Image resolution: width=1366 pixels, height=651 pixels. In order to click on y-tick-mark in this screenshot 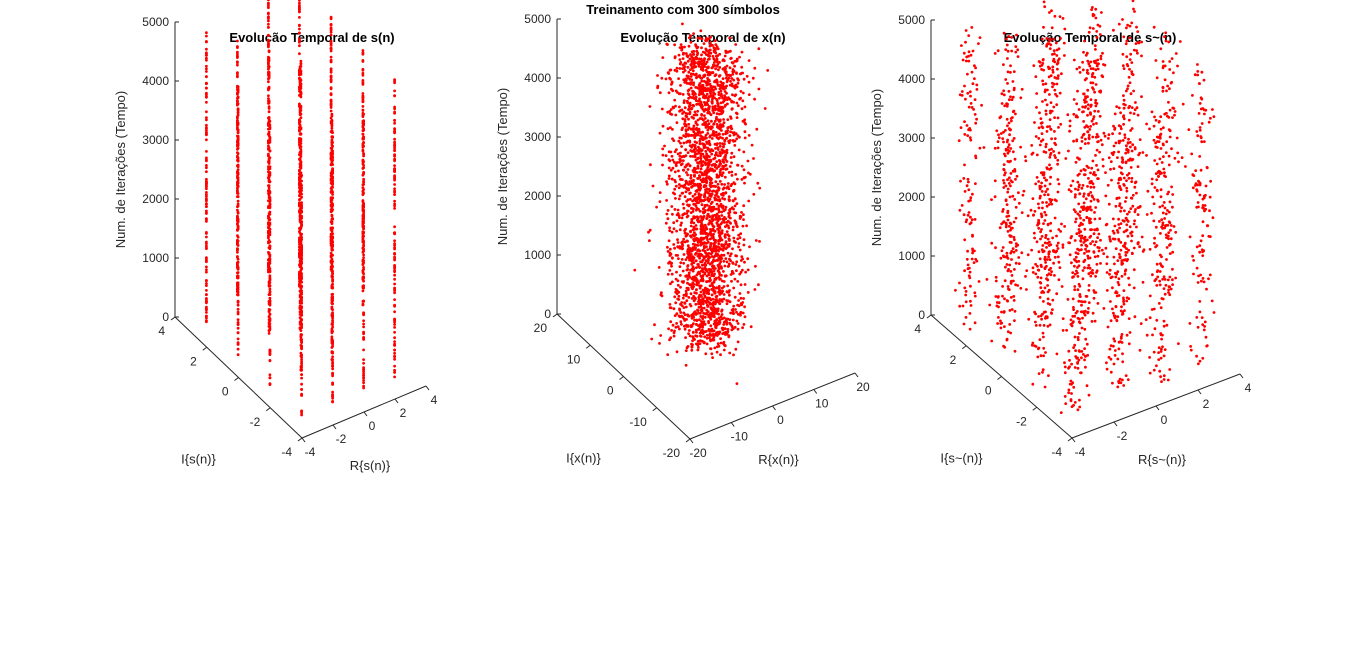, I will do `click(1070, 439)`.